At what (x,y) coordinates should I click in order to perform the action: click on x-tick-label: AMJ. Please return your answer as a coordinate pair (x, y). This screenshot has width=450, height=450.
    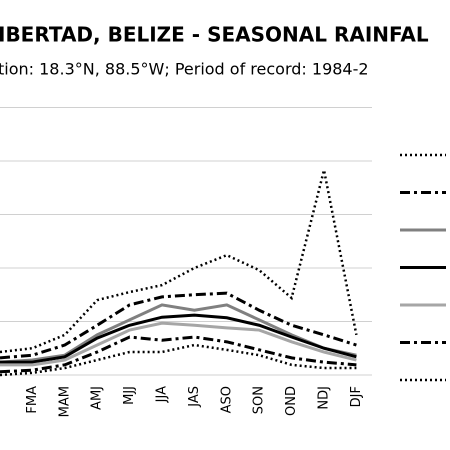
    Looking at the image, I should click on (97, 398).